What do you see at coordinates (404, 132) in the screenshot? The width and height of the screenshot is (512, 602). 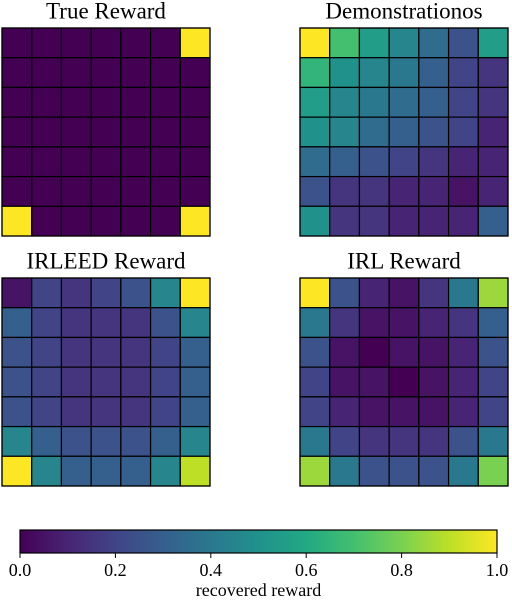 I see `panel-frame` at bounding box center [404, 132].